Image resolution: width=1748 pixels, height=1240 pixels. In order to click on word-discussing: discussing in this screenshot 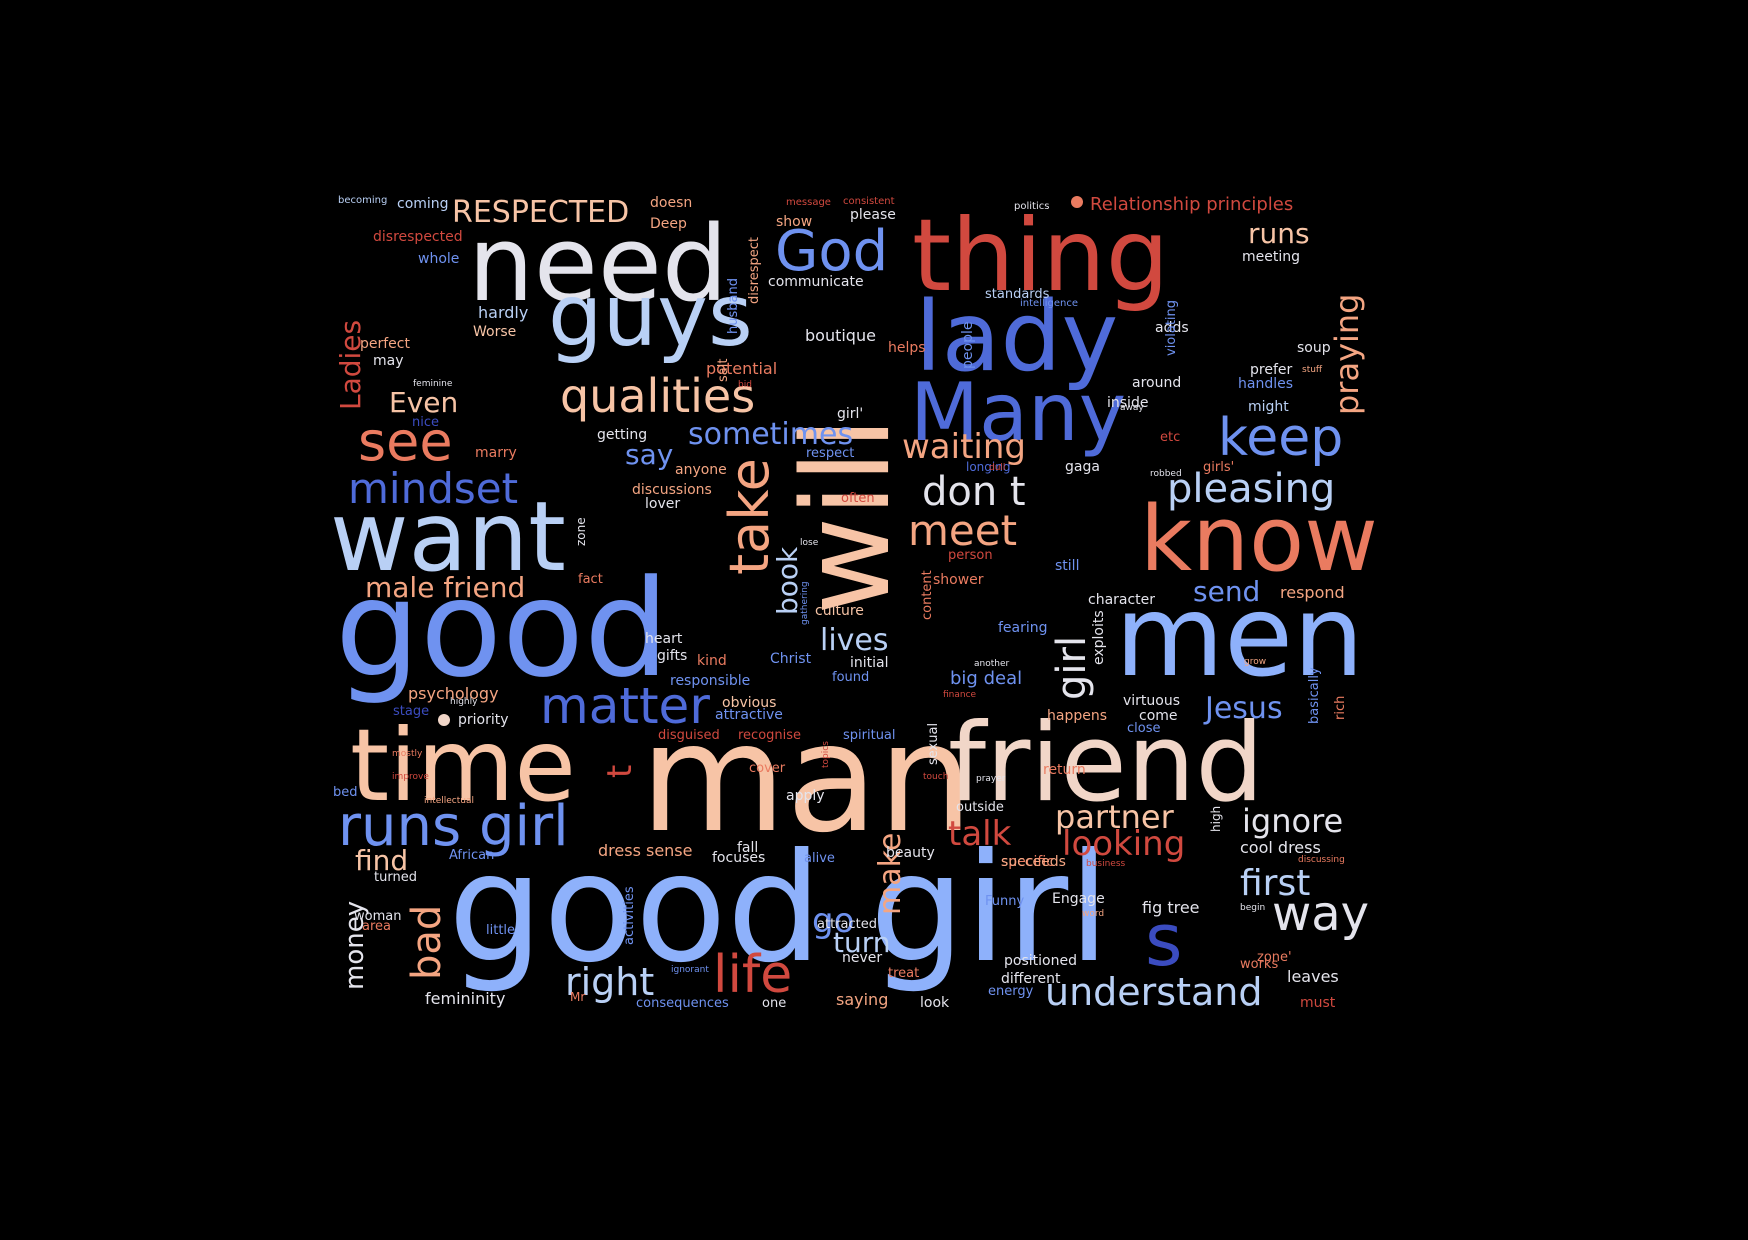, I will do `click(1321, 860)`.